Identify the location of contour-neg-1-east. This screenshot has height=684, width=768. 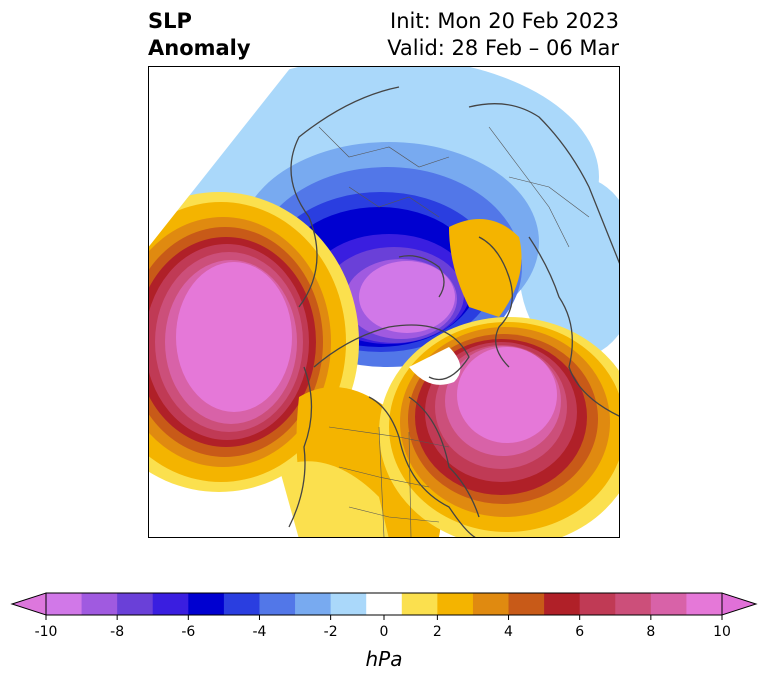
(569, 267).